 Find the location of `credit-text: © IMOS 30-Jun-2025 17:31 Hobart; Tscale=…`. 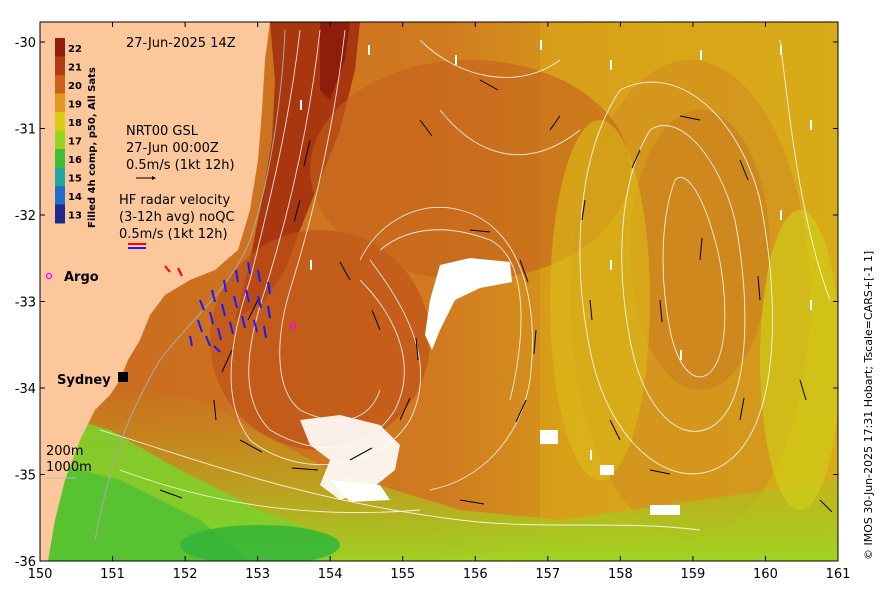

credit-text: © IMOS 30-Jun-2025 17:31 Hobart; Tscale=… is located at coordinates (868, 405).